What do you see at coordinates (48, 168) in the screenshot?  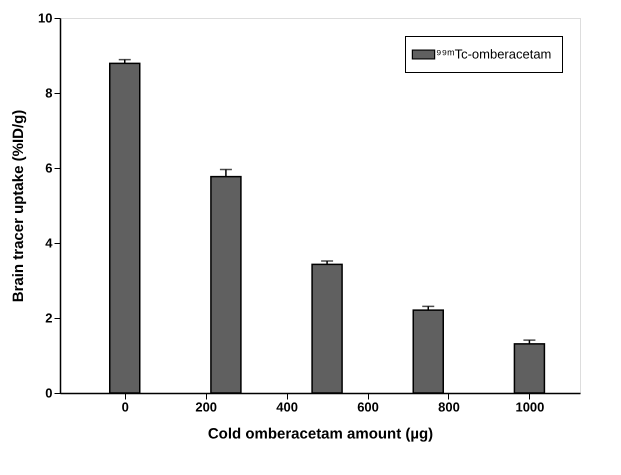 I see `y-tick-label: 6` at bounding box center [48, 168].